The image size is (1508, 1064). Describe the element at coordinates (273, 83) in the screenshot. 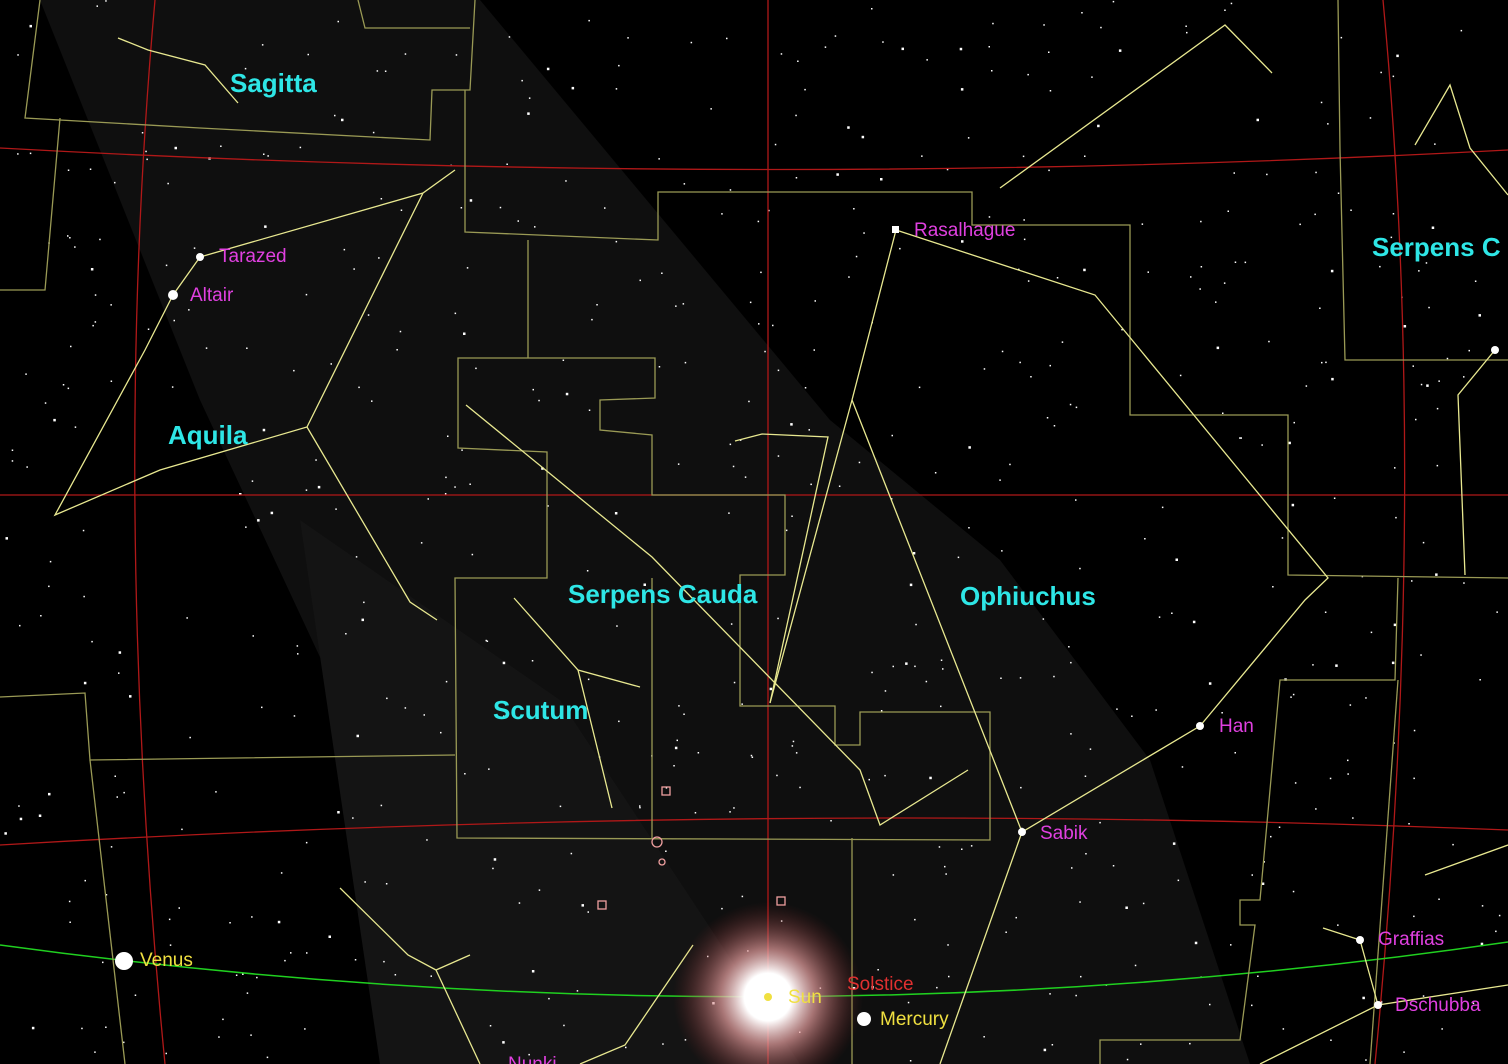

I see `constellation-label: Sagitta` at that location.